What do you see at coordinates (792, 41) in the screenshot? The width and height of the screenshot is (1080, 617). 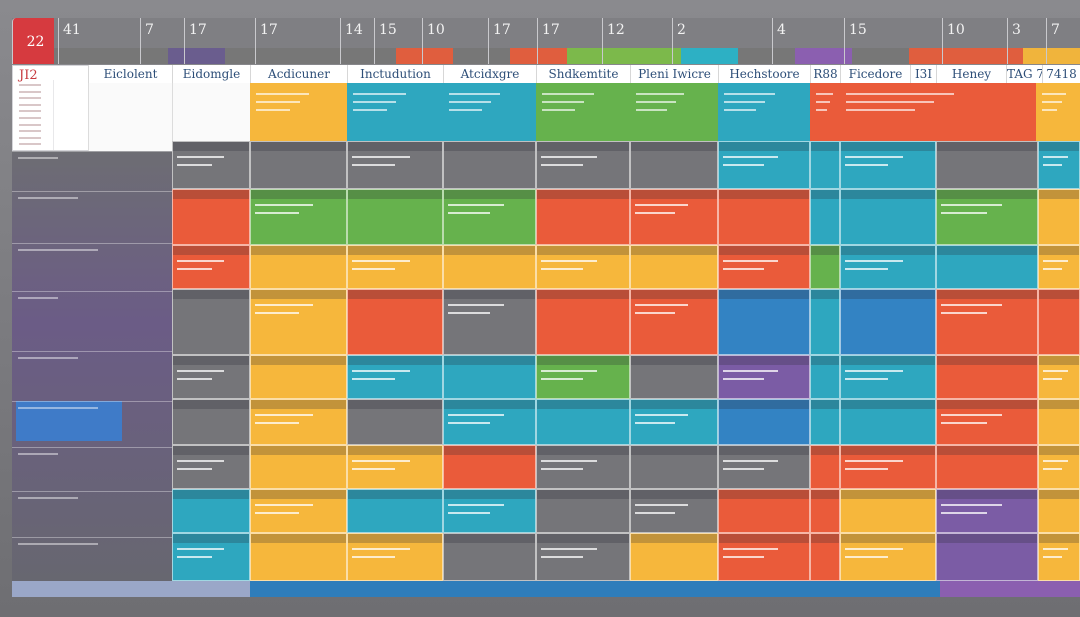 I see `ruler-day: 4` at bounding box center [792, 41].